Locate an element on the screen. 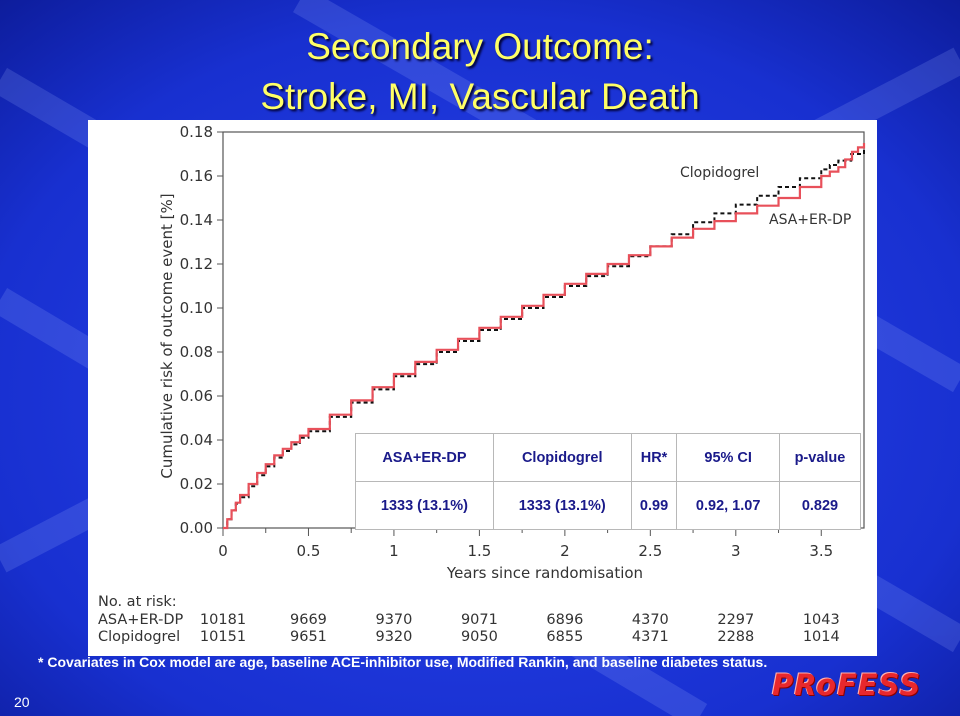  risk-value: 6855 is located at coordinates (564, 637).